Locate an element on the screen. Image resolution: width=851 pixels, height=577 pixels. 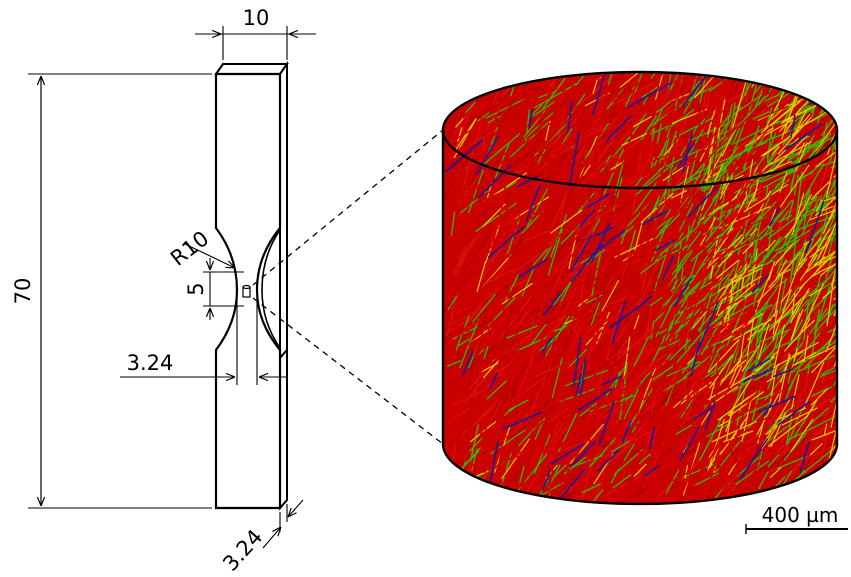
dim-thickness-label: 3.24 is located at coordinates (242, 550).